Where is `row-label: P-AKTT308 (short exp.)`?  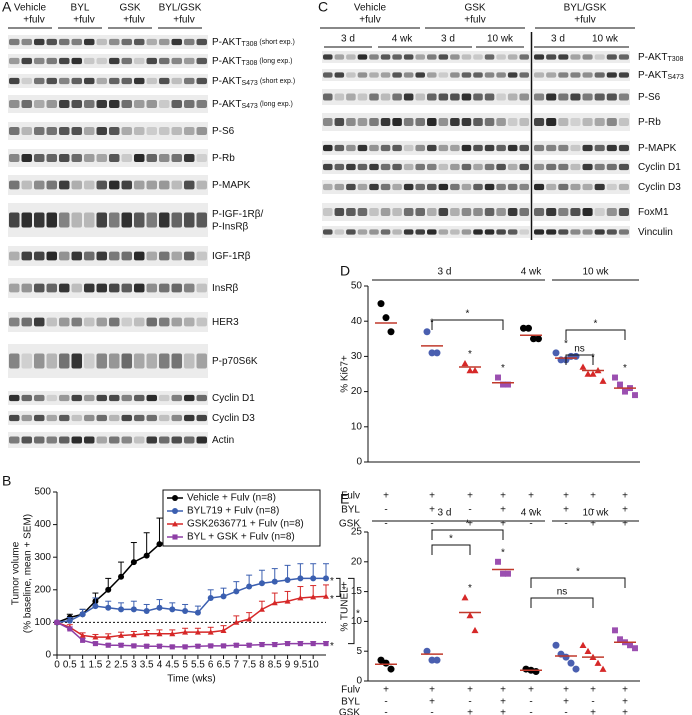
row-label: P-AKTT308 (short exp.) is located at coordinates (253, 42).